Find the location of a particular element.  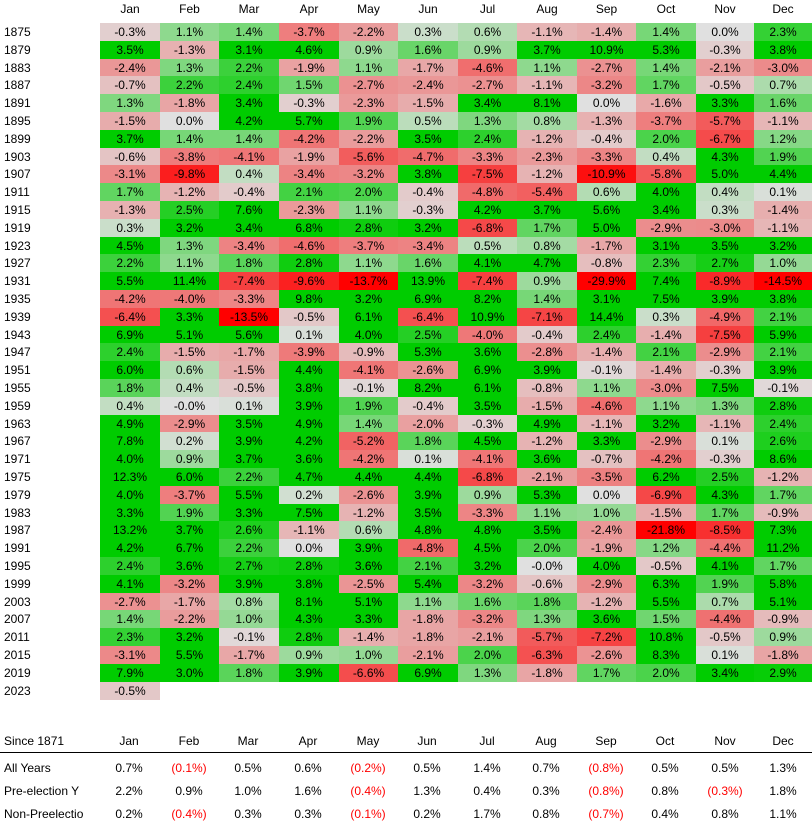

summary-month-header: Jan is located at coordinates (129, 741).